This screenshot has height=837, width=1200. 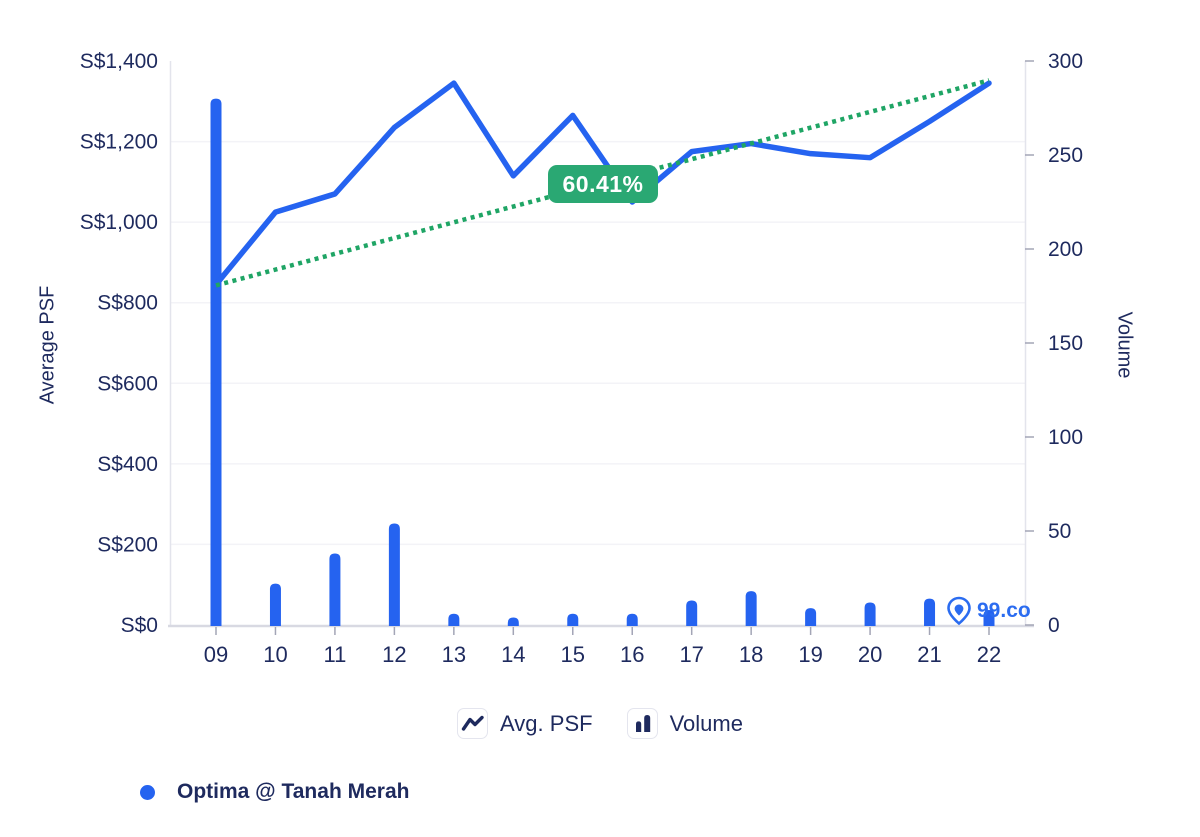 What do you see at coordinates (119, 61) in the screenshot?
I see `left-axis-tick-label: S$1,400` at bounding box center [119, 61].